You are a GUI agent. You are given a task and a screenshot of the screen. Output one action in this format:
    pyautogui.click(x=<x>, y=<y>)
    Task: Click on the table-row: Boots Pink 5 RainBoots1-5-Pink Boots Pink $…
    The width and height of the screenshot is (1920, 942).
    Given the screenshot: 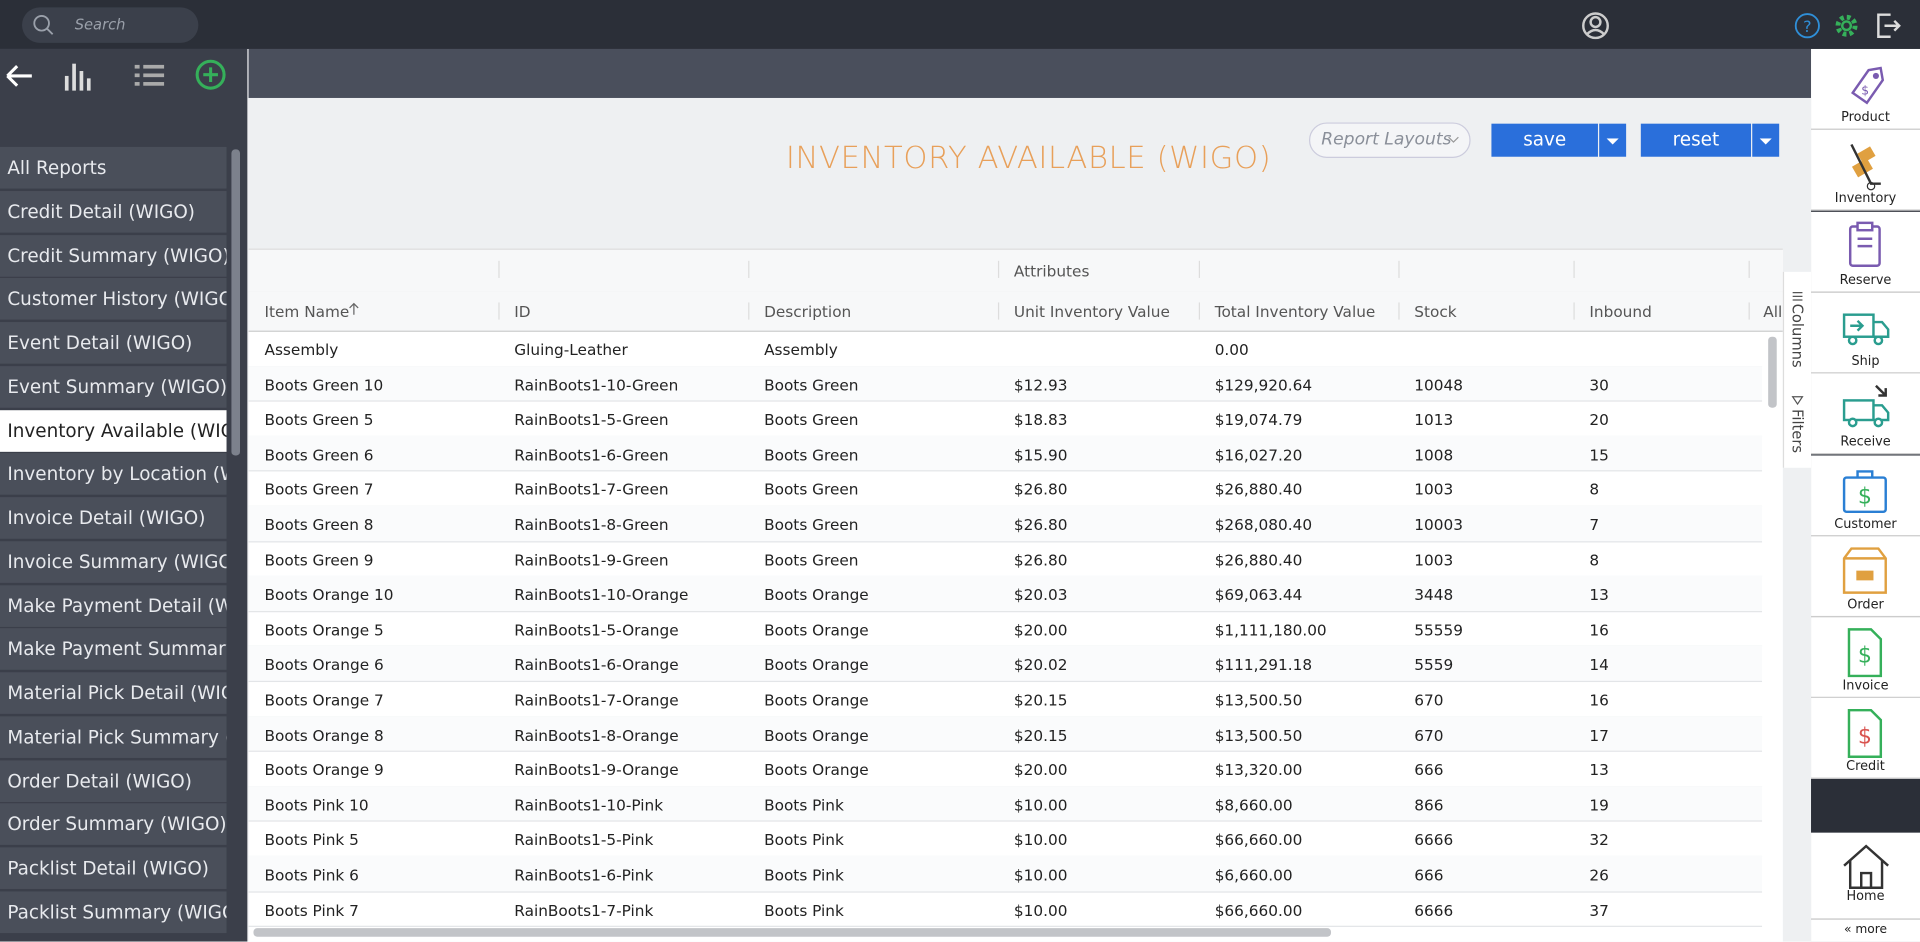 What is the action you would take?
    pyautogui.click(x=1005, y=838)
    